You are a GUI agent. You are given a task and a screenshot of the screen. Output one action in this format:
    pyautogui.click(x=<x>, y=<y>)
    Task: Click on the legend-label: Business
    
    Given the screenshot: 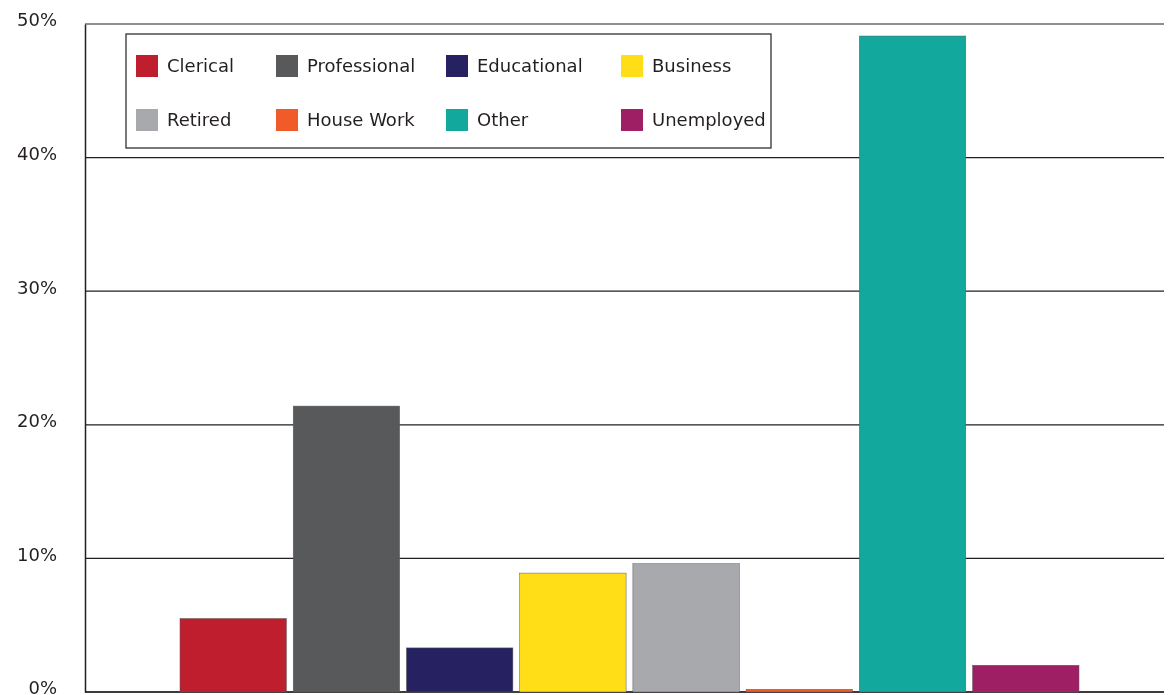 What is the action you would take?
    pyautogui.click(x=692, y=66)
    